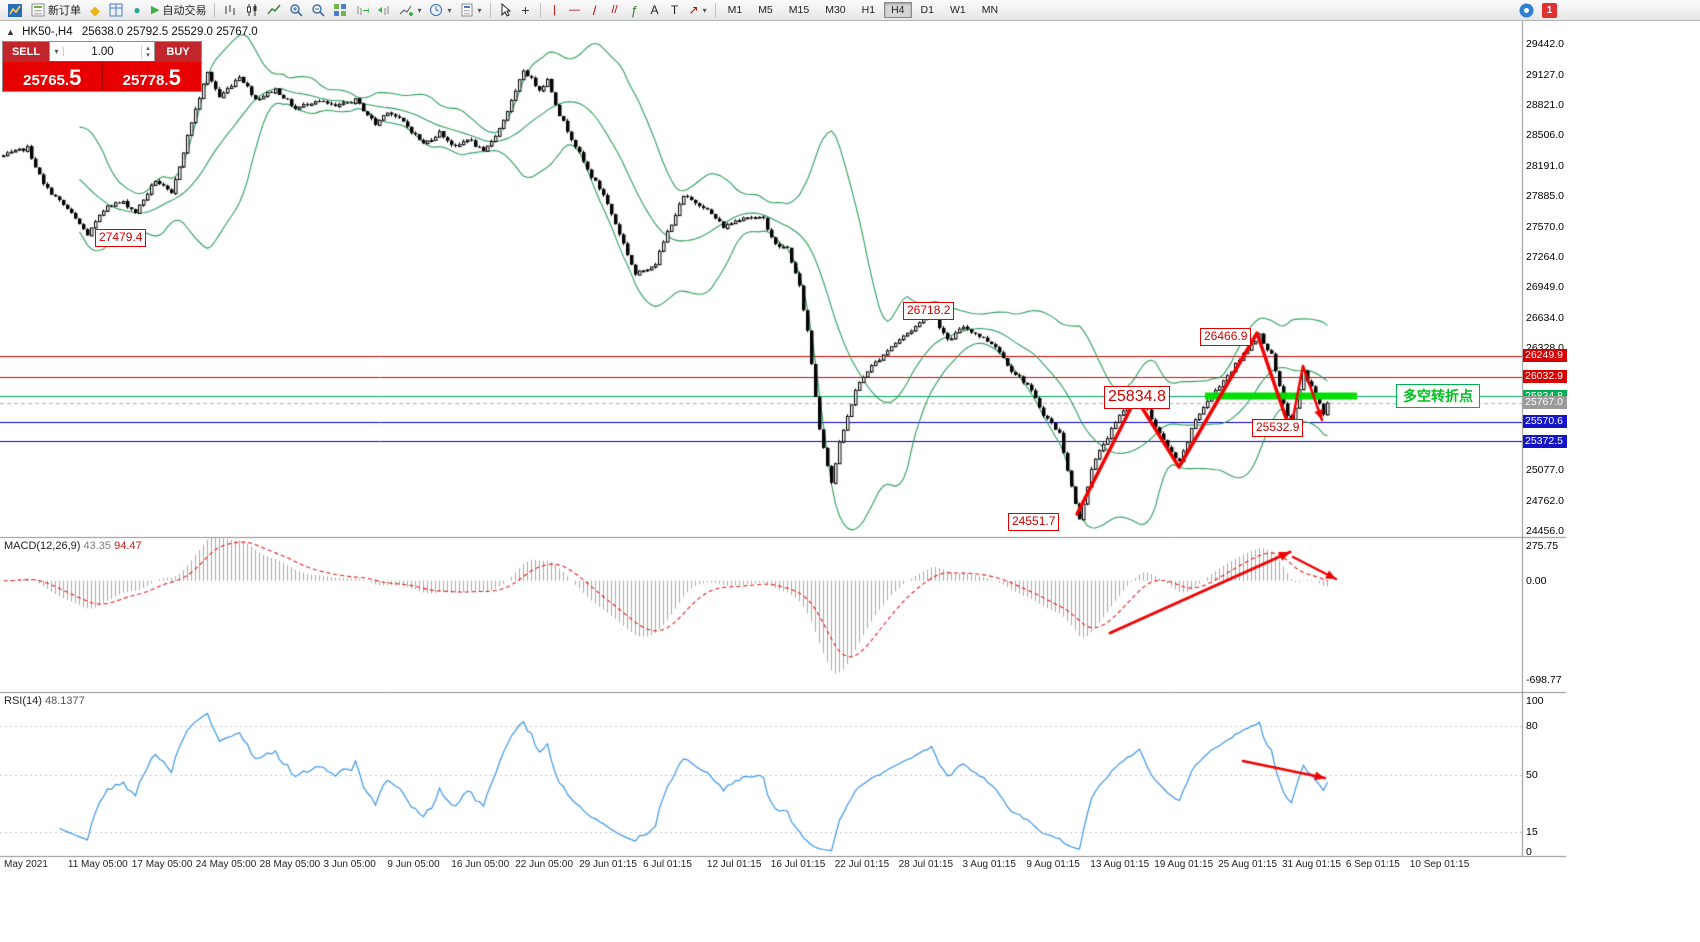  What do you see at coordinates (835, 10) in the screenshot?
I see `timeframe-m30-button: M30` at bounding box center [835, 10].